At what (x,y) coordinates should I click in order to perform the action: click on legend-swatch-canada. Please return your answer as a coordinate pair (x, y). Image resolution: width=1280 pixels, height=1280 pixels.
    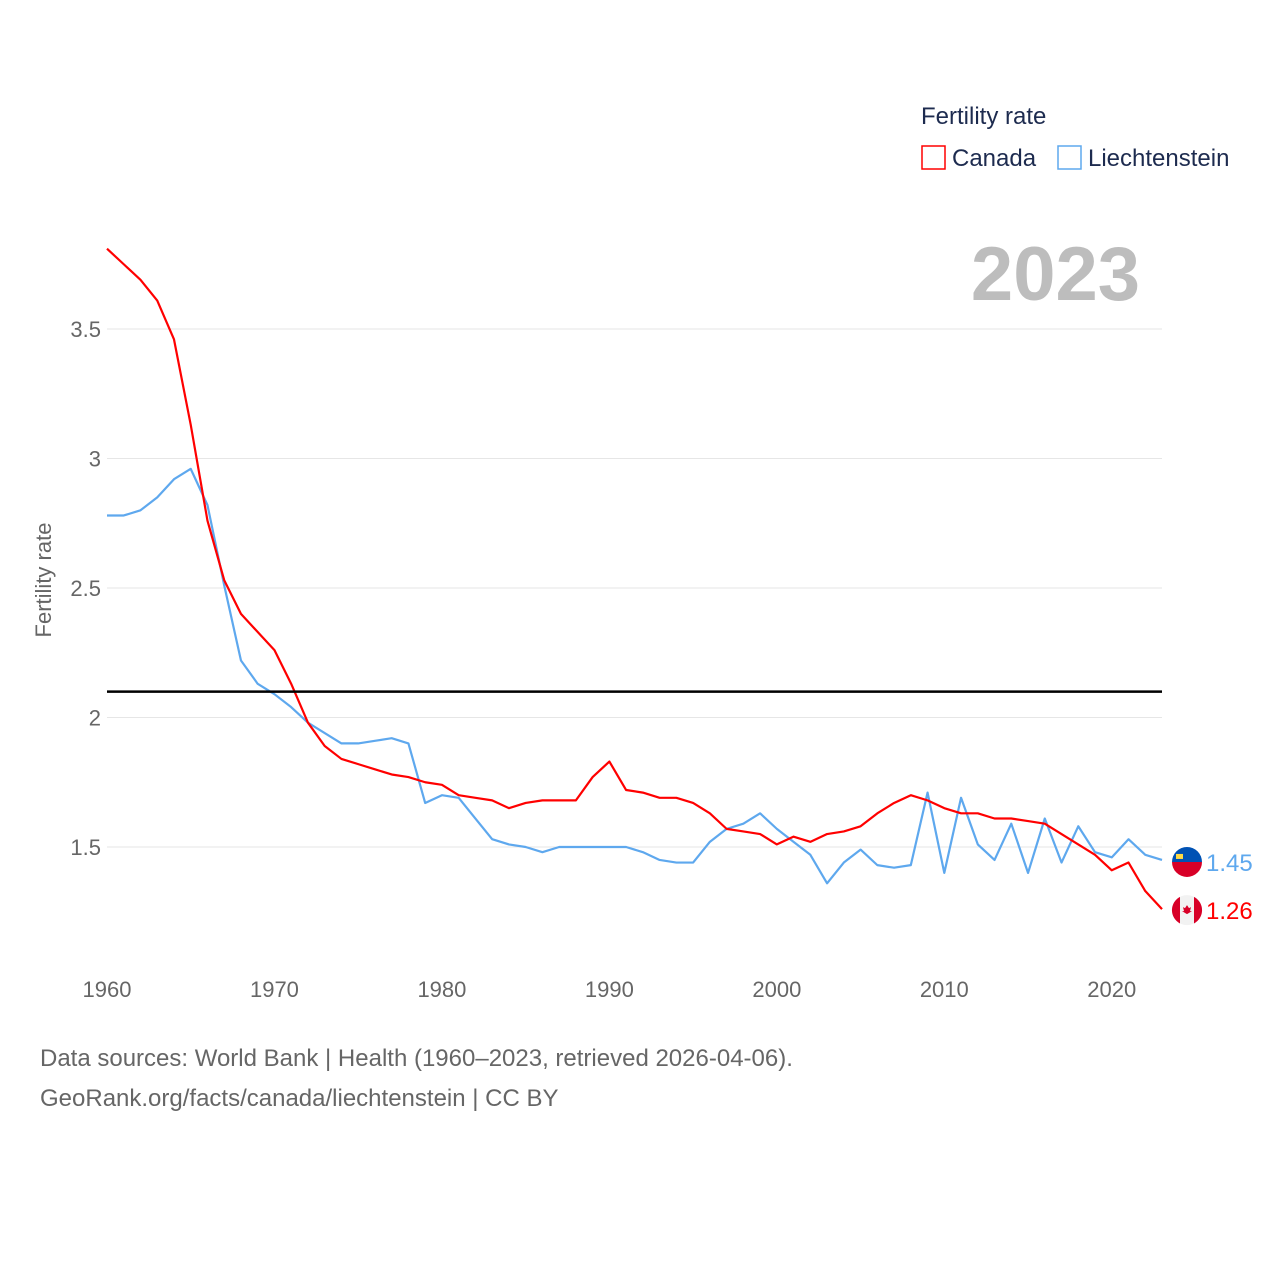
    Looking at the image, I should click on (933, 157).